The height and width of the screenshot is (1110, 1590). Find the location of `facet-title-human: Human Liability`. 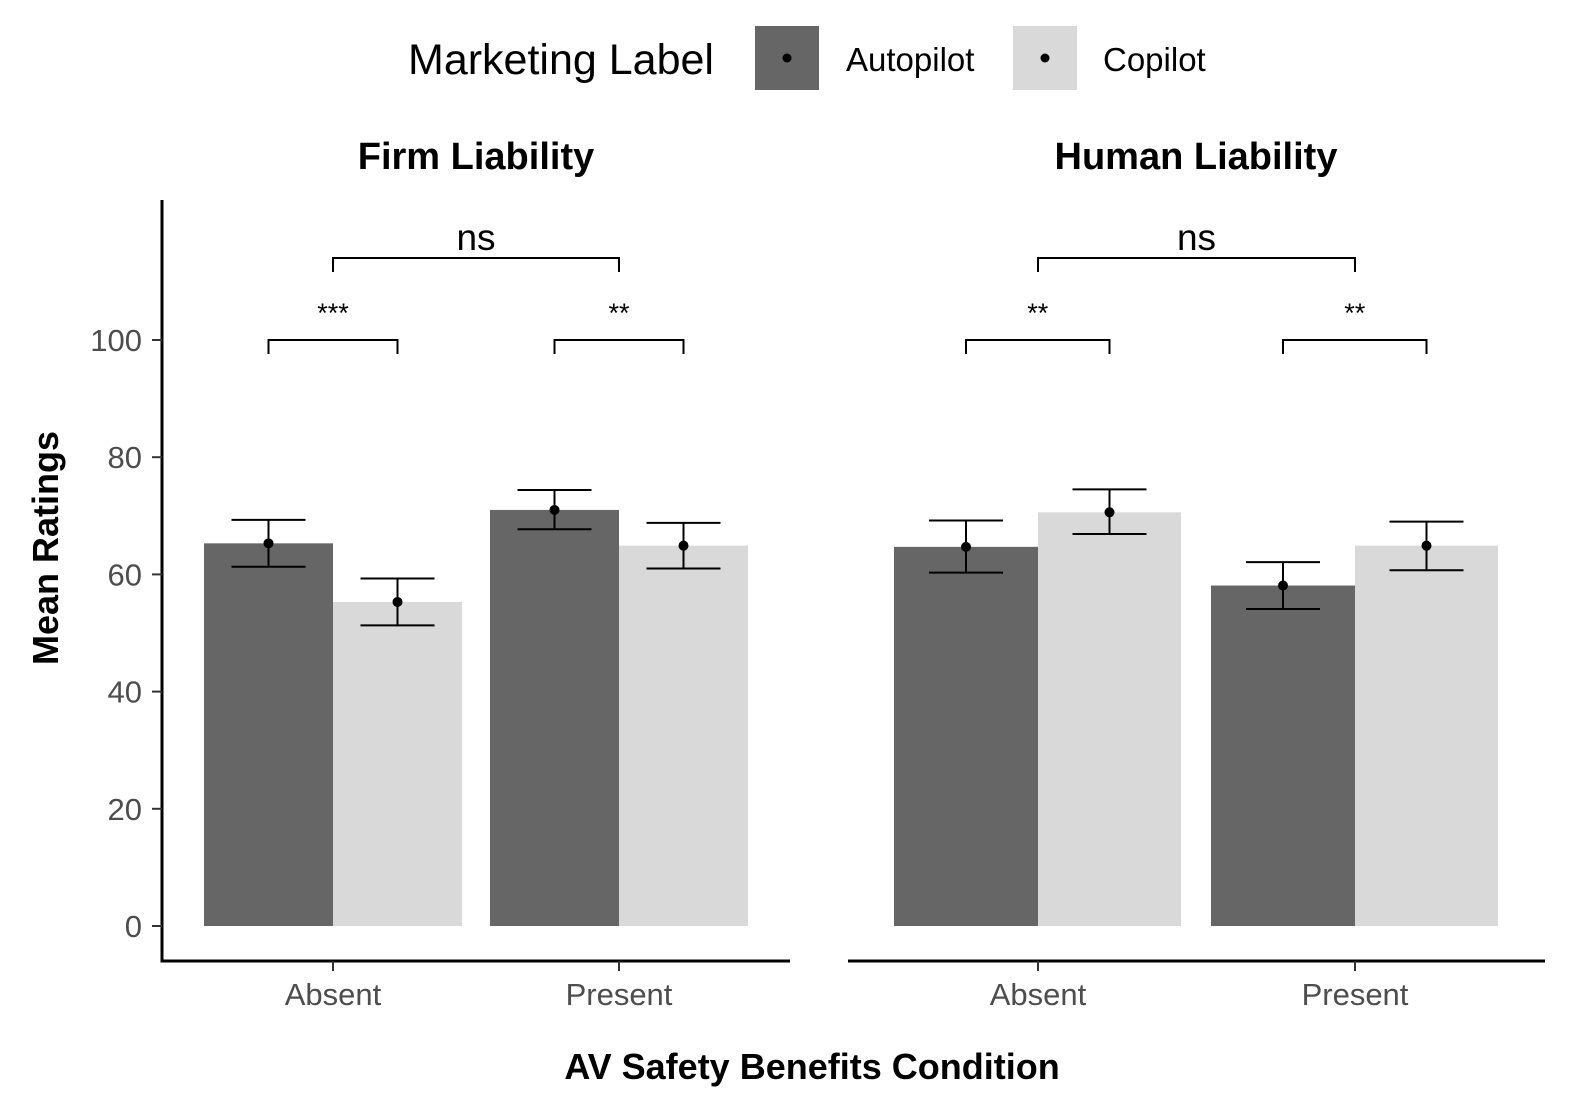

facet-title-human: Human Liability is located at coordinates (1196, 157).